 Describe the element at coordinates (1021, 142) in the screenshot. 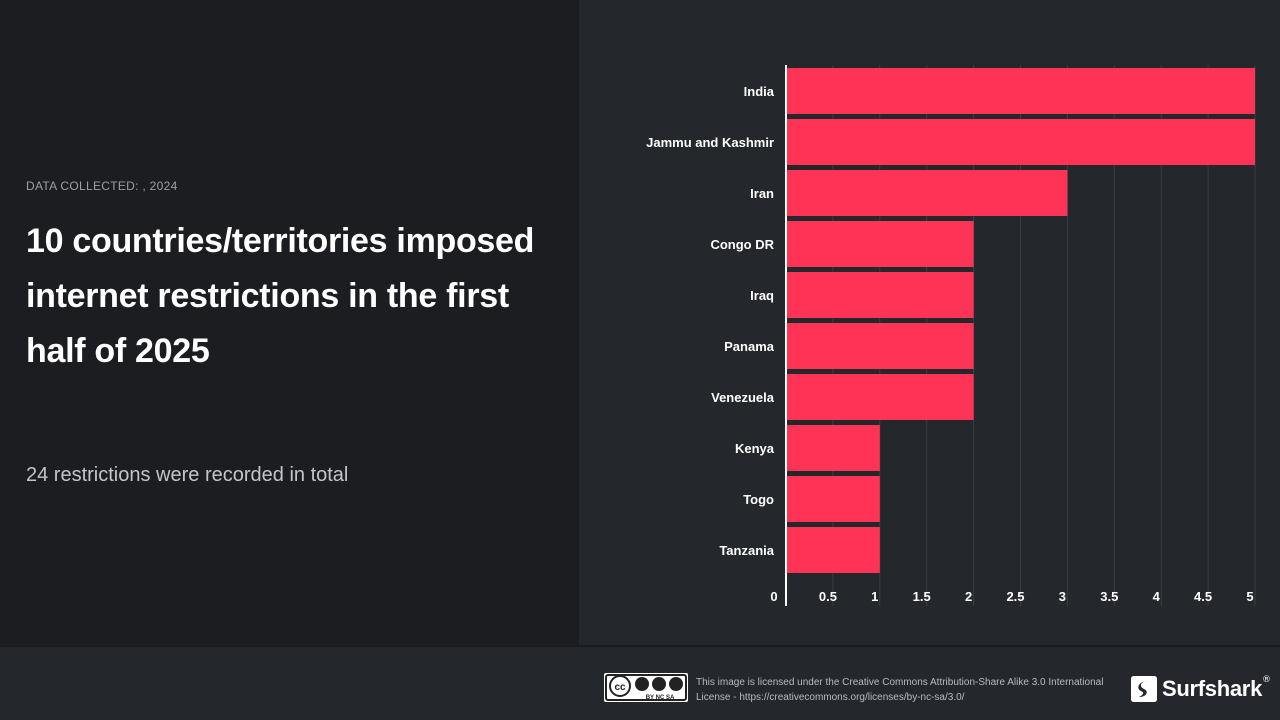

I see `bar-jammu-and-kashmir` at that location.